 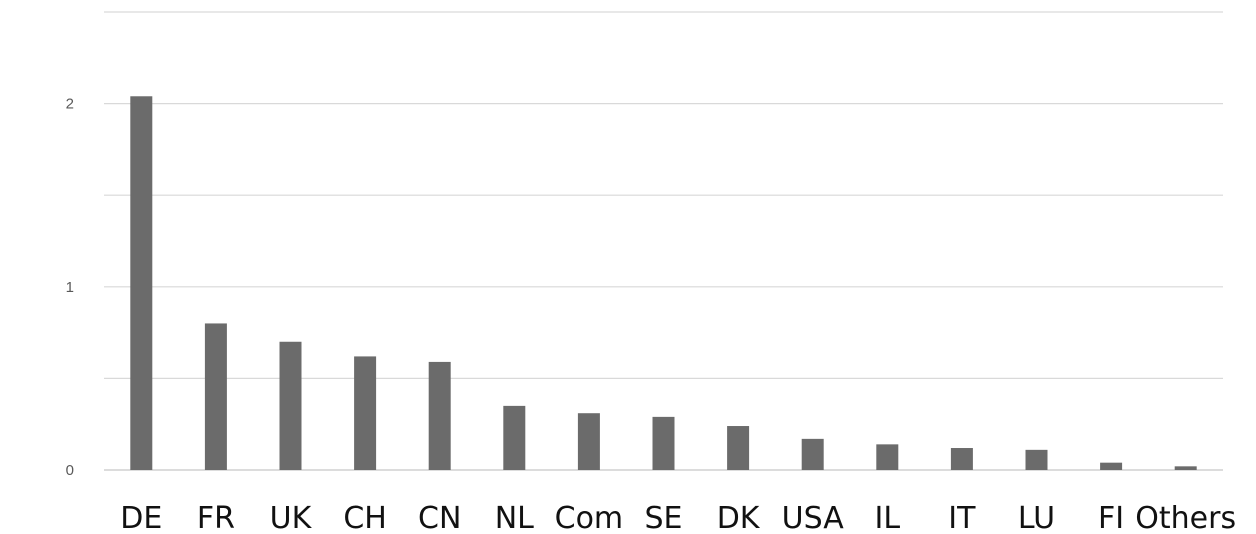 What do you see at coordinates (70, 470) in the screenshot?
I see `y-tick-label: 0` at bounding box center [70, 470].